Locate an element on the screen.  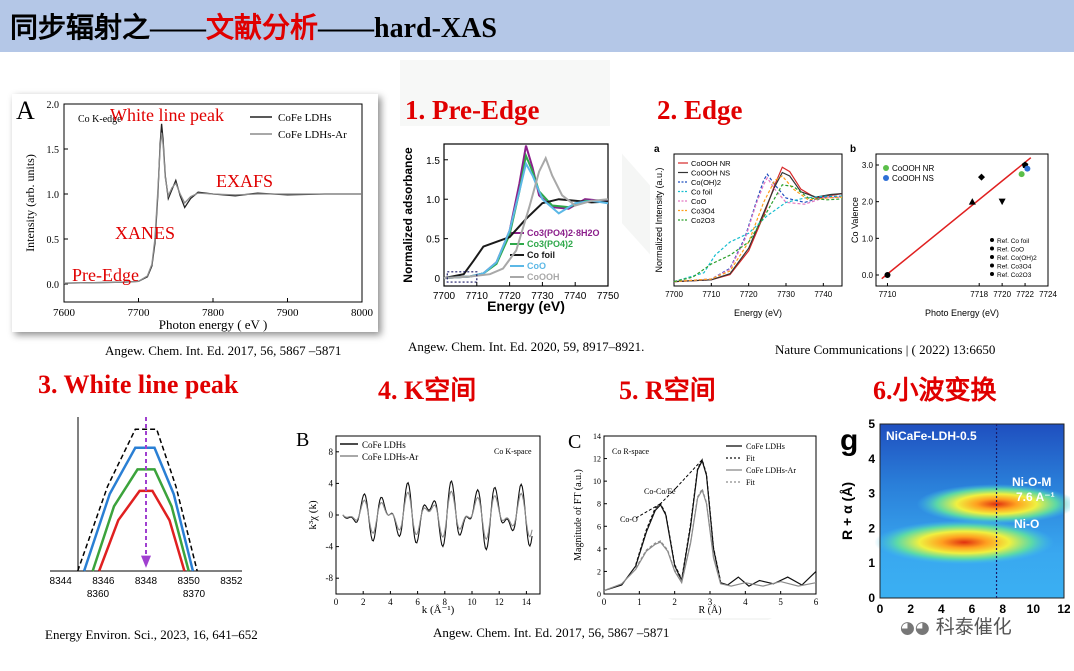
legend-label: CoFe LDHs-Ar is located at coordinates (390, 457).